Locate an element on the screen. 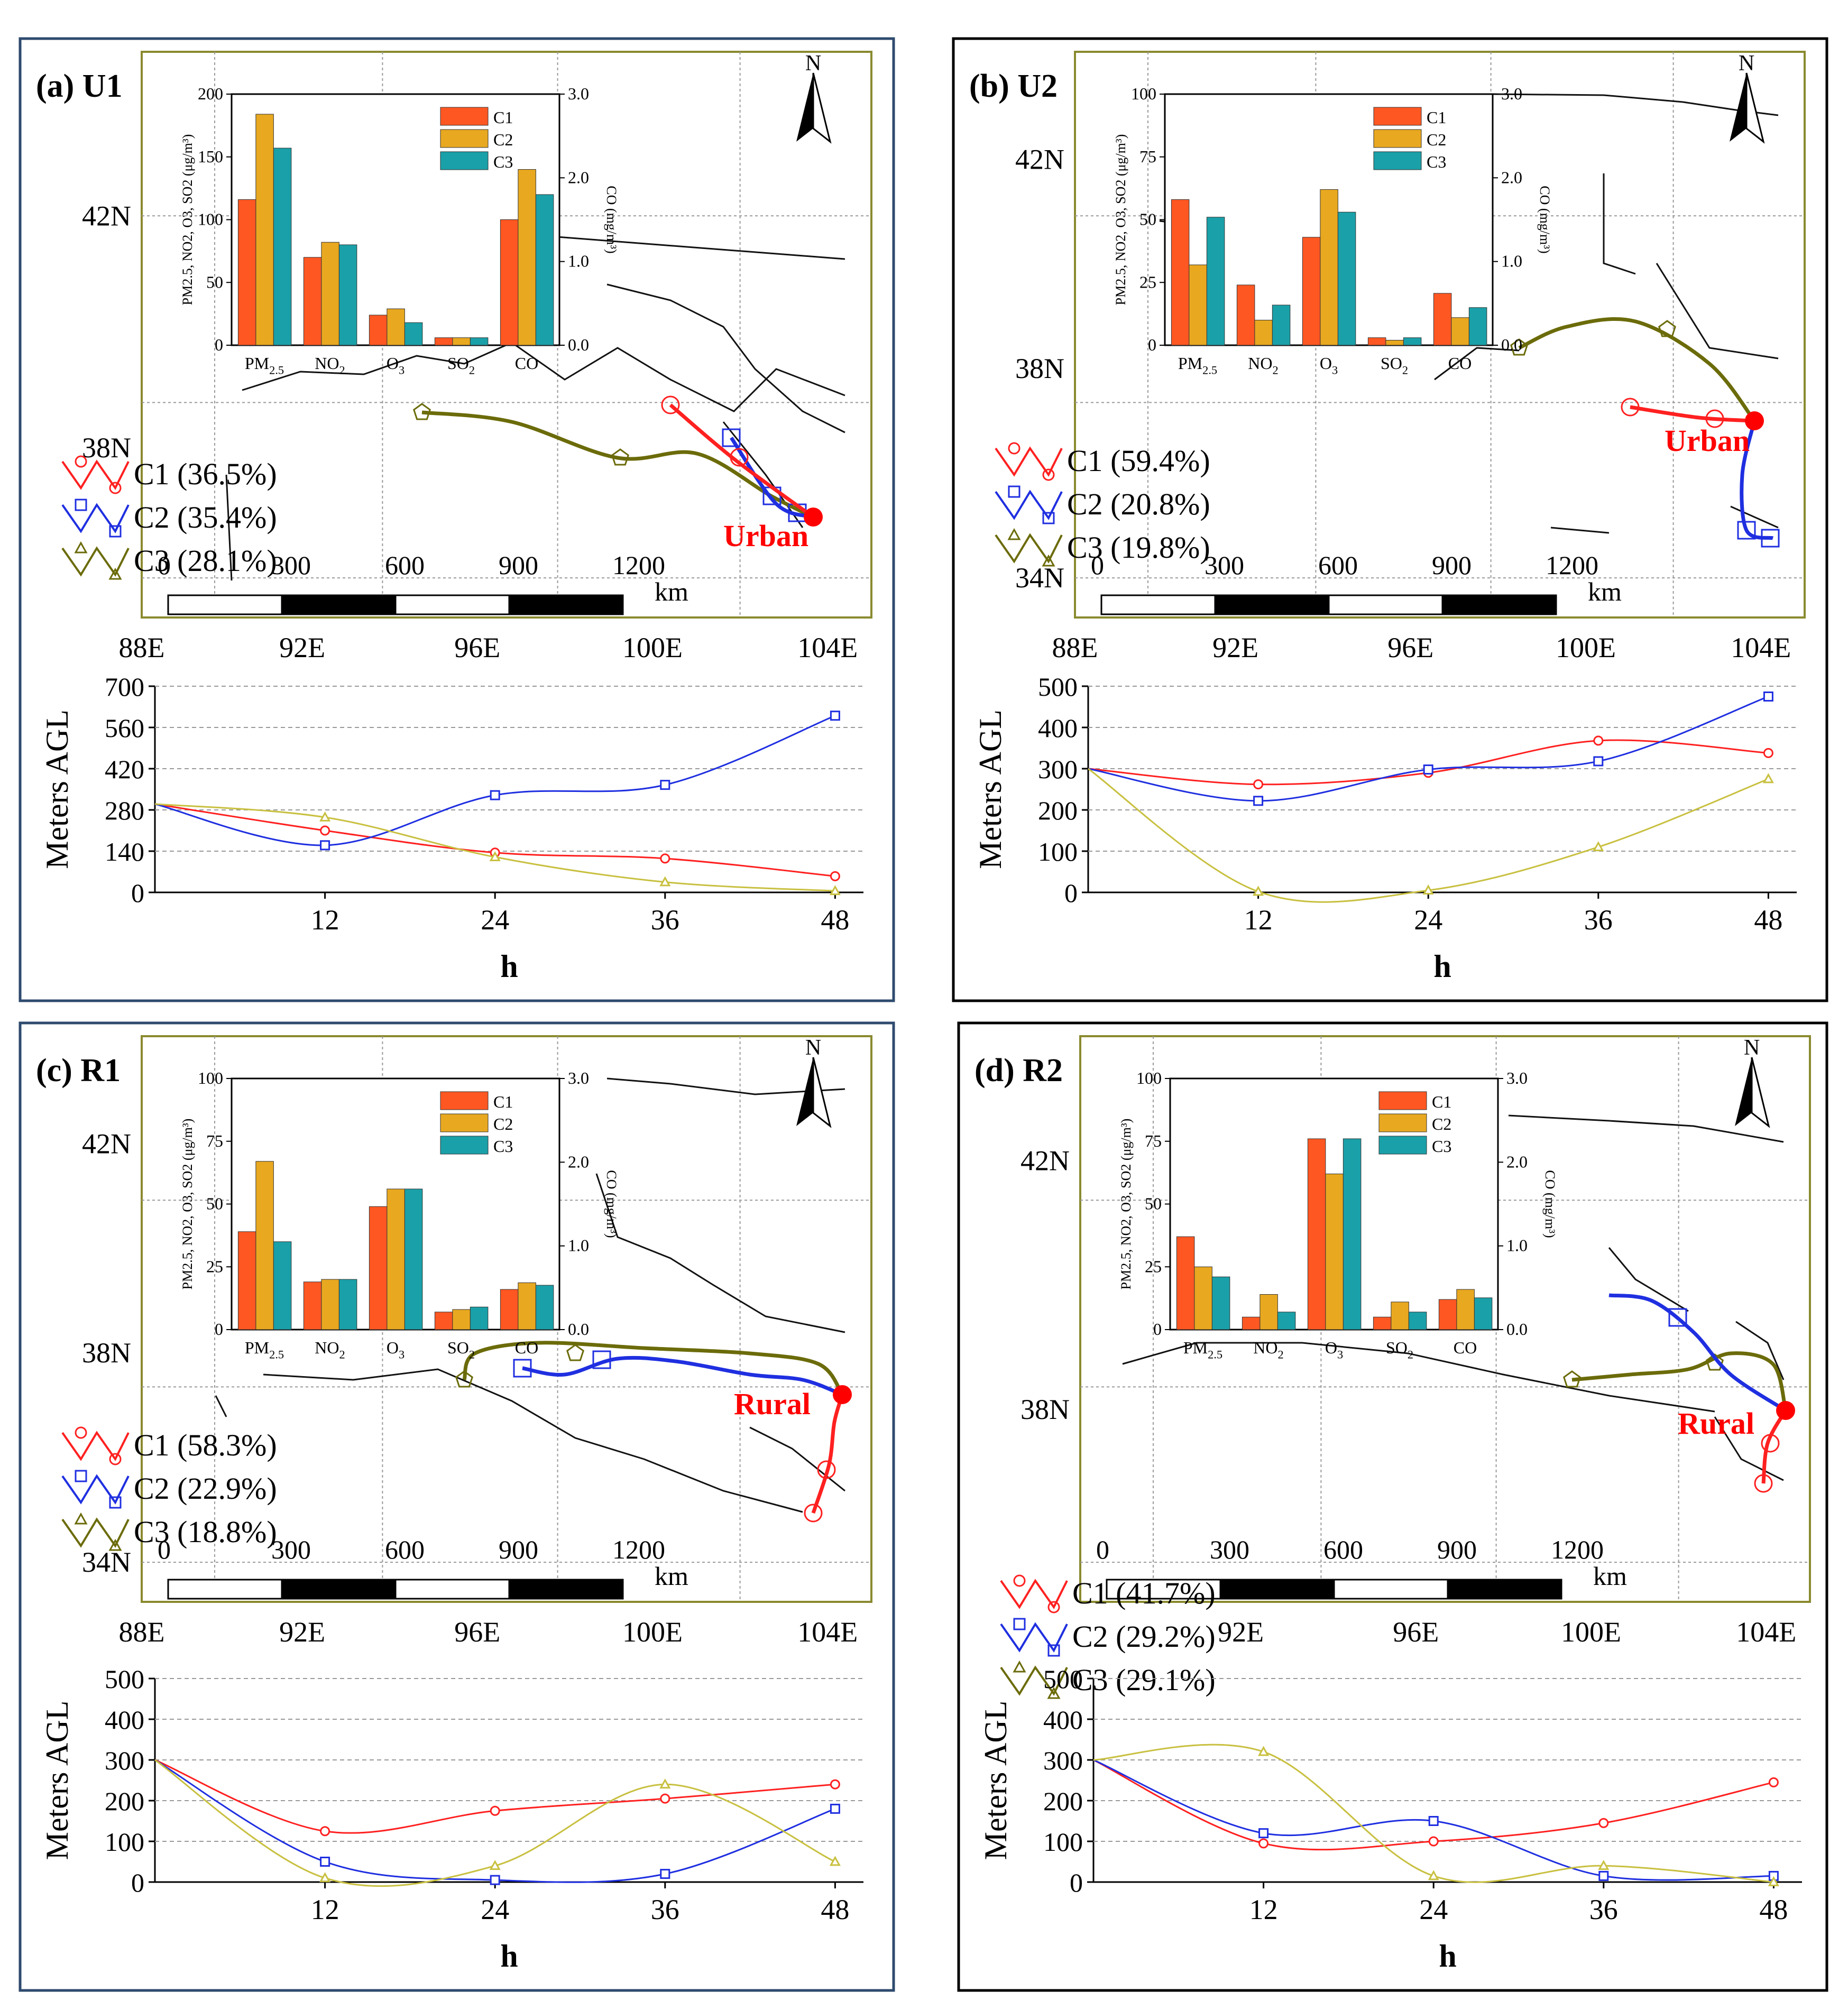 The height and width of the screenshot is (2001, 1848). co-tick-label: 3.0 is located at coordinates (1511, 94).